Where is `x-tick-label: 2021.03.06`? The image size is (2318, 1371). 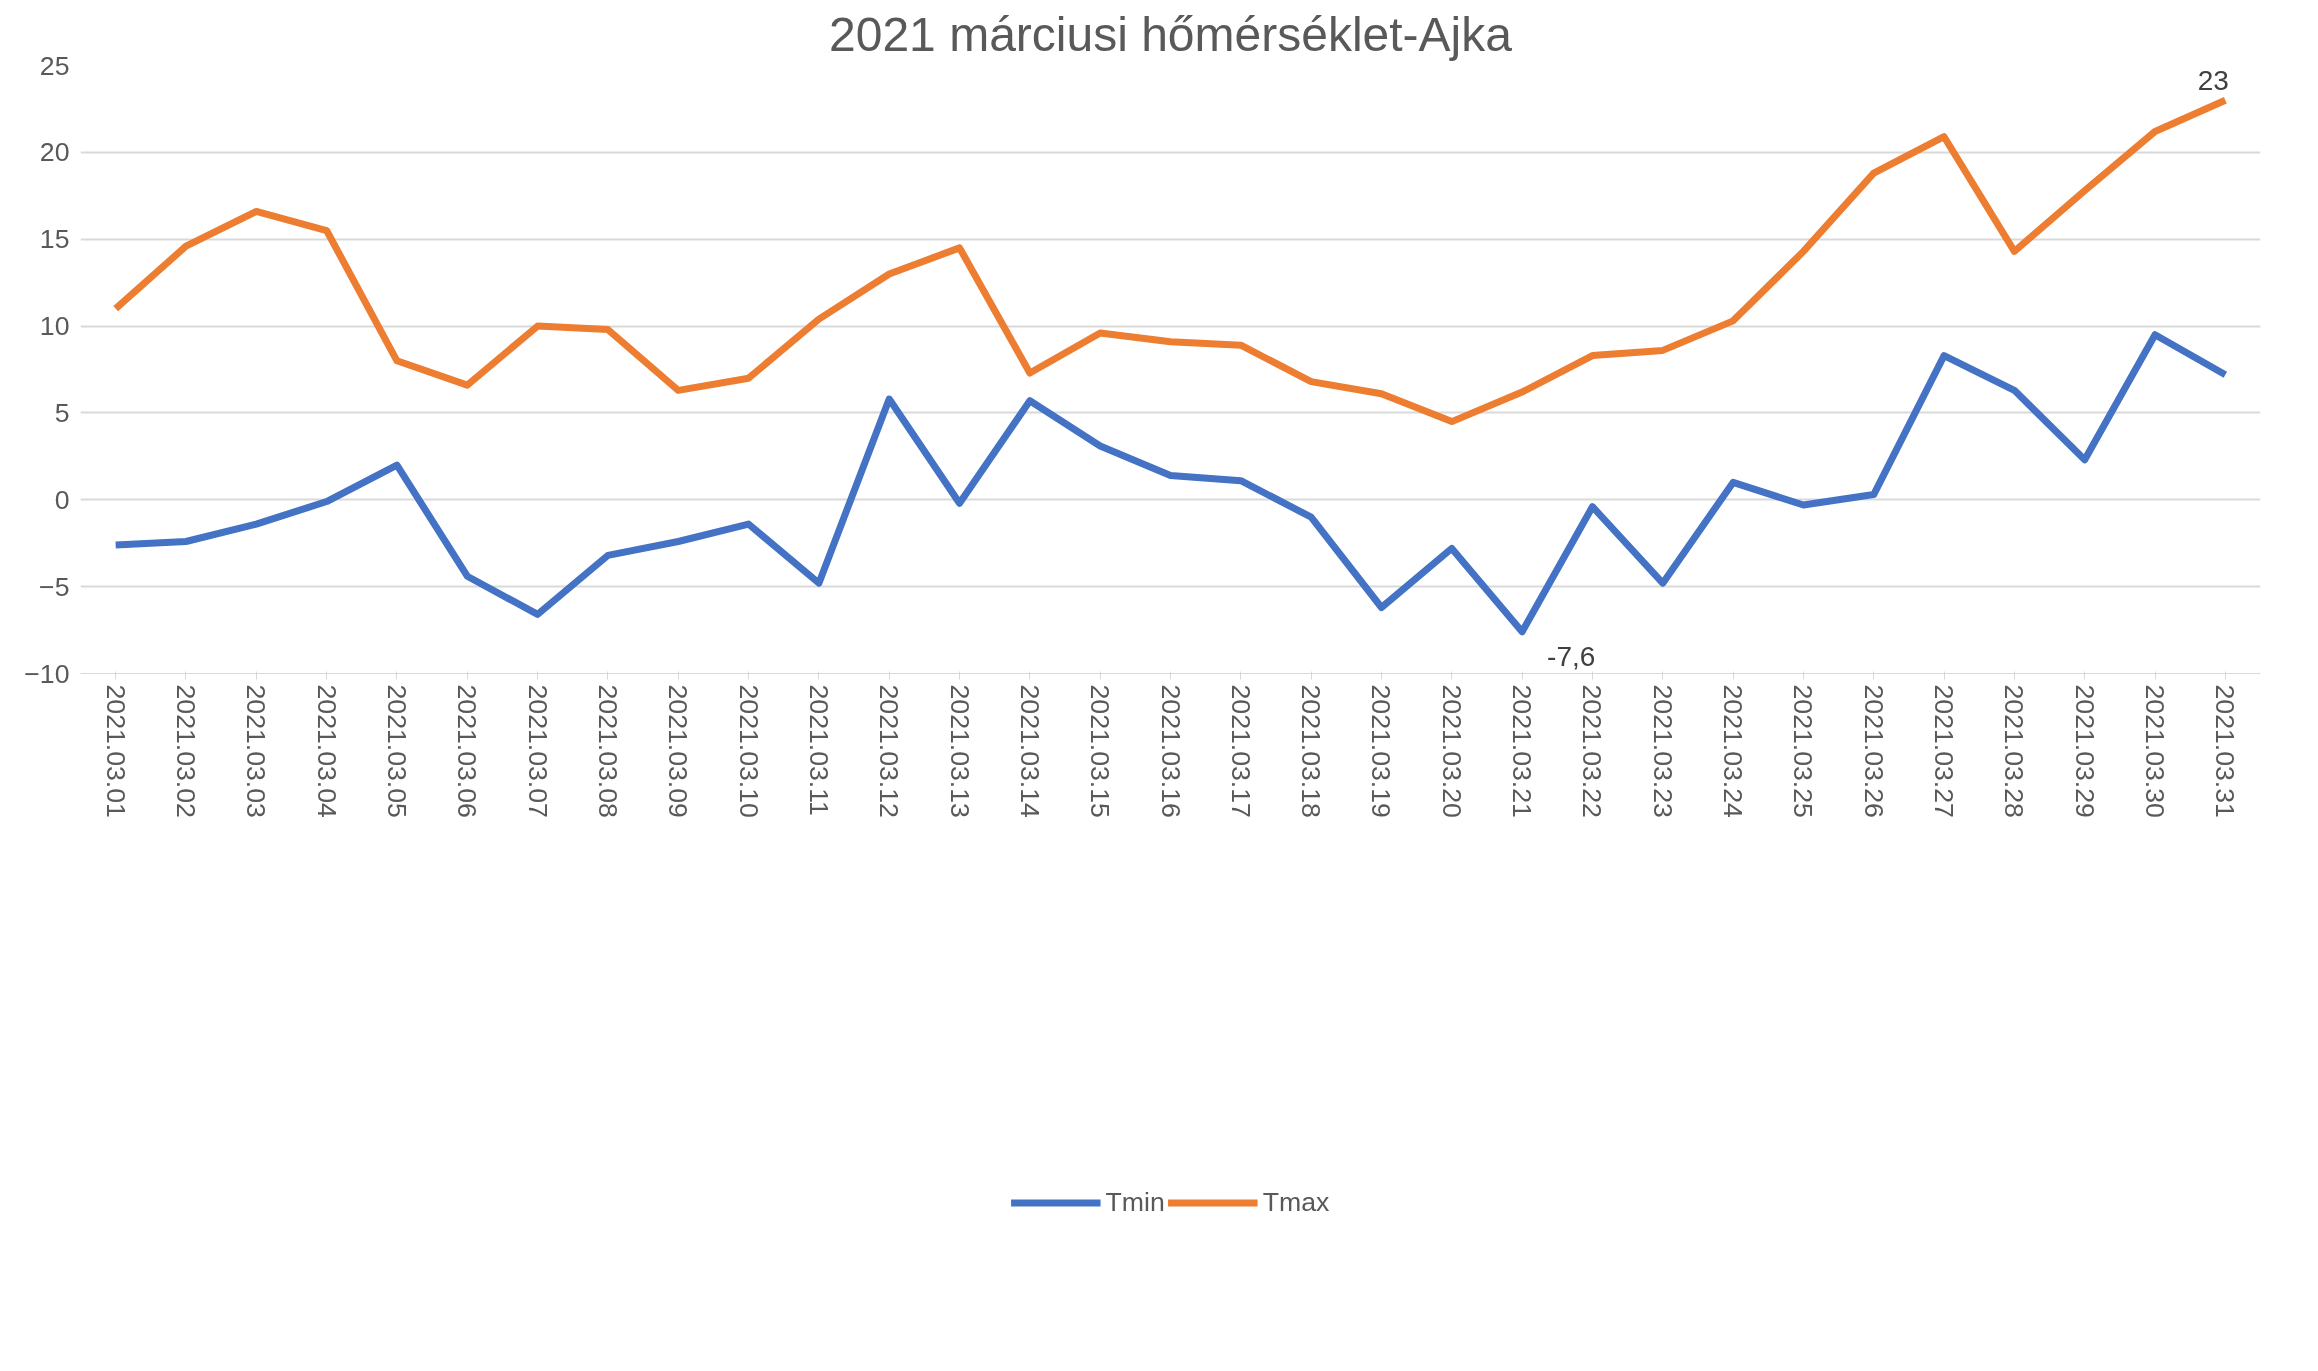
x-tick-label: 2021.03.06 is located at coordinates (467, 751).